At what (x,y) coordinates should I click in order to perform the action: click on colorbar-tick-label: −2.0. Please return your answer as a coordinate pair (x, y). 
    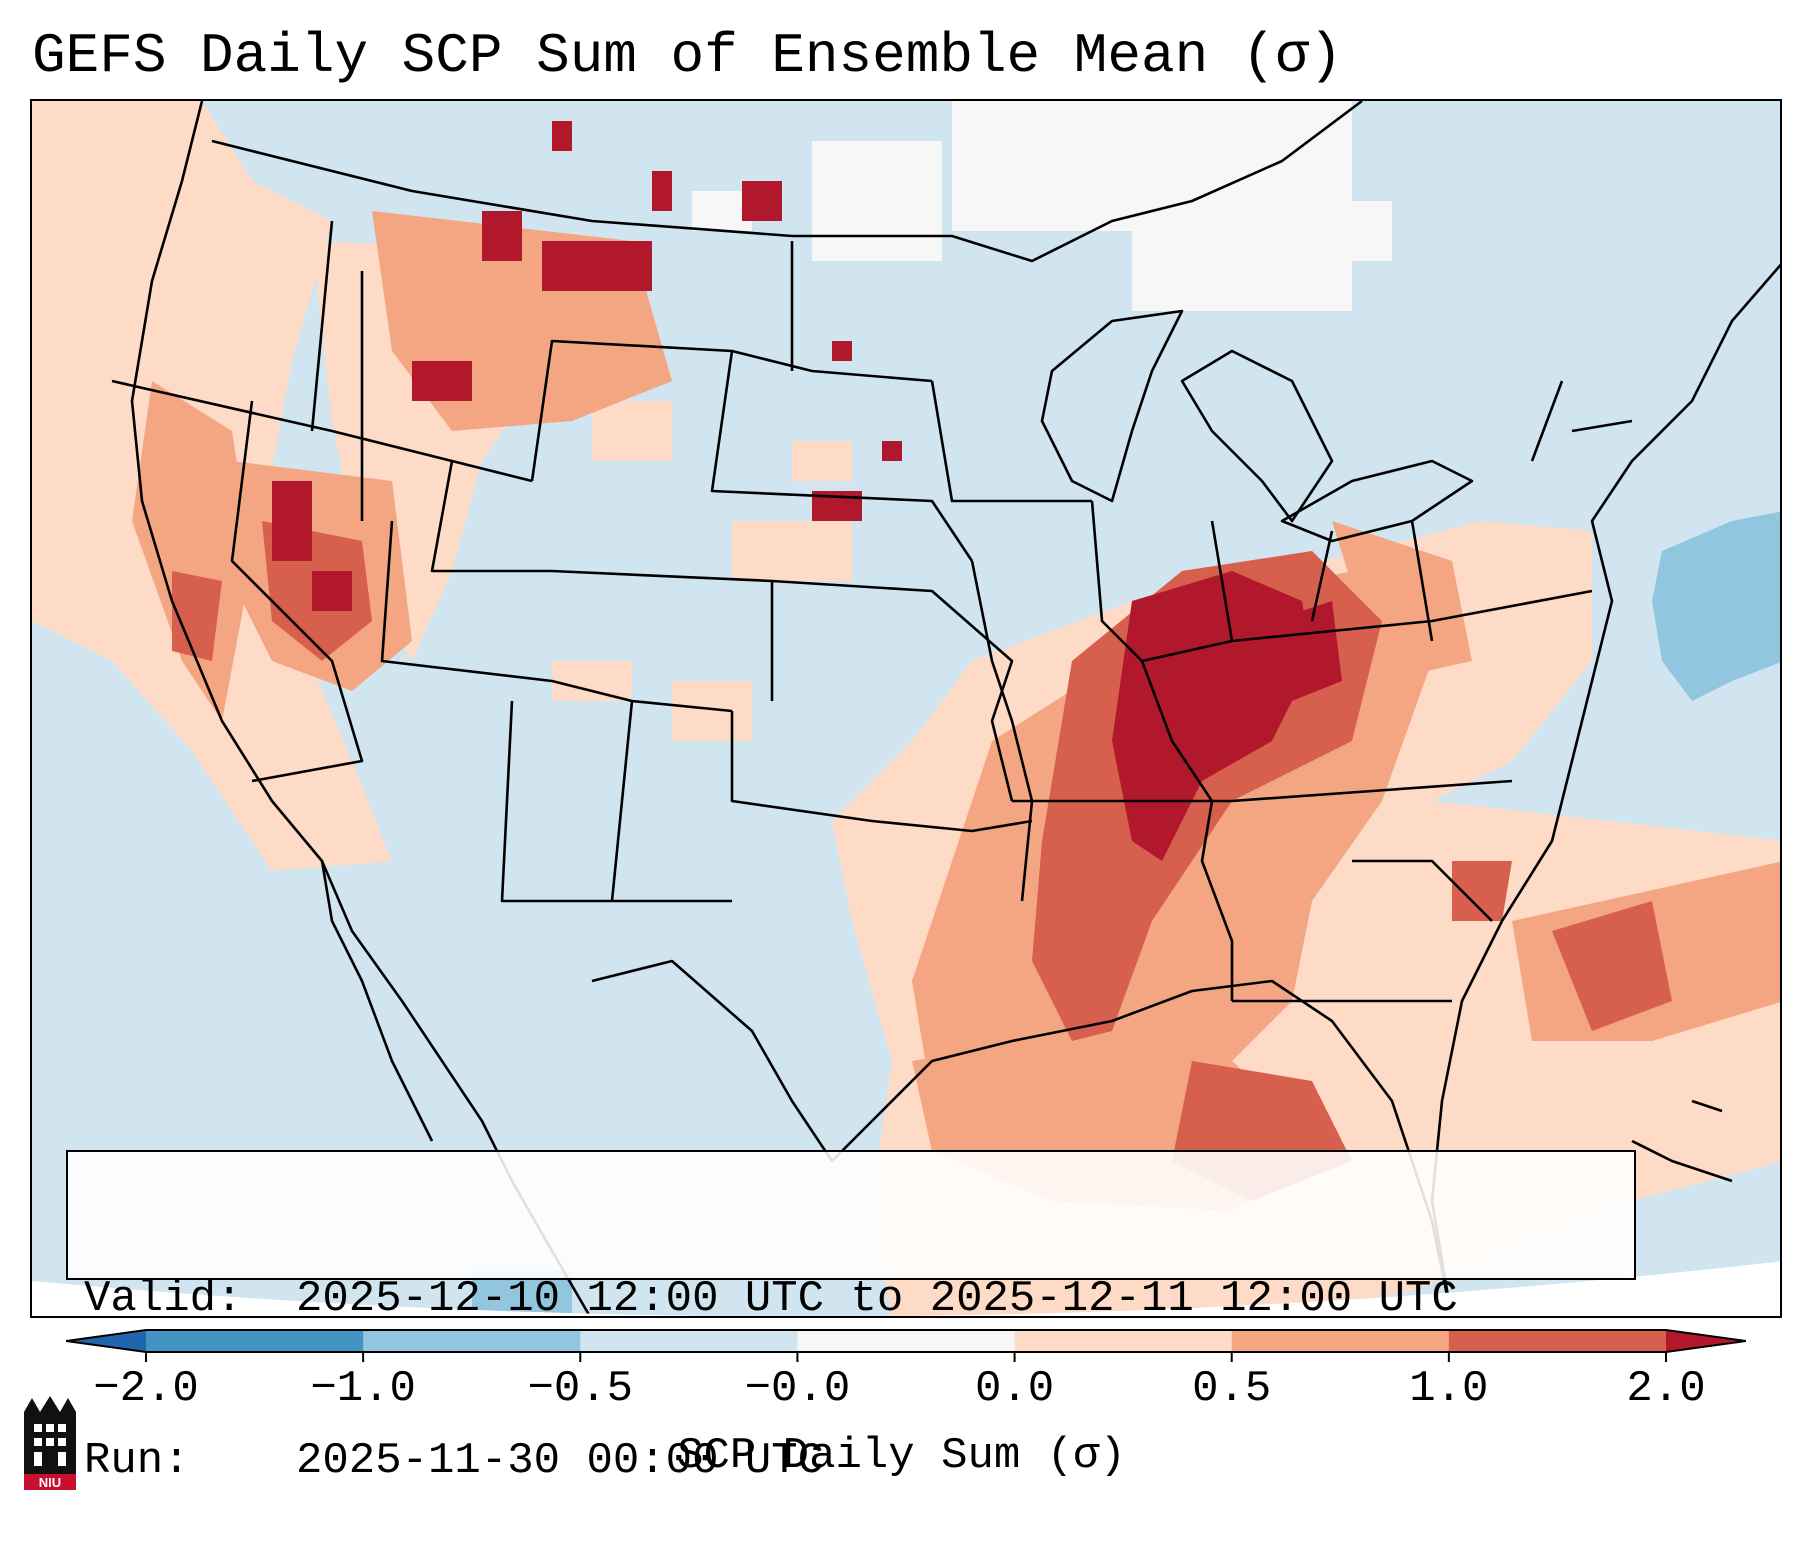
    Looking at the image, I should click on (146, 1389).